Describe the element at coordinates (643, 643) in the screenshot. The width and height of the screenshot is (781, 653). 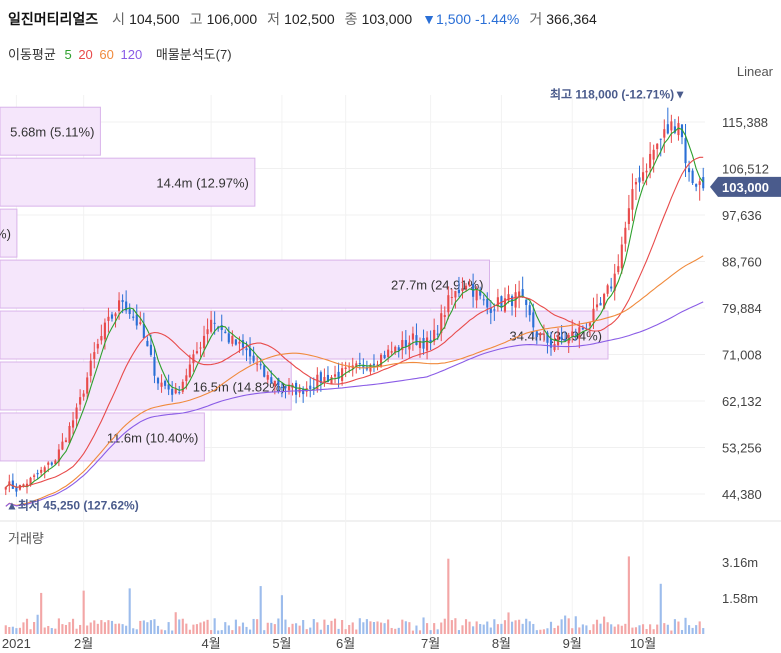
I see `x-tick-label: 10월` at that location.